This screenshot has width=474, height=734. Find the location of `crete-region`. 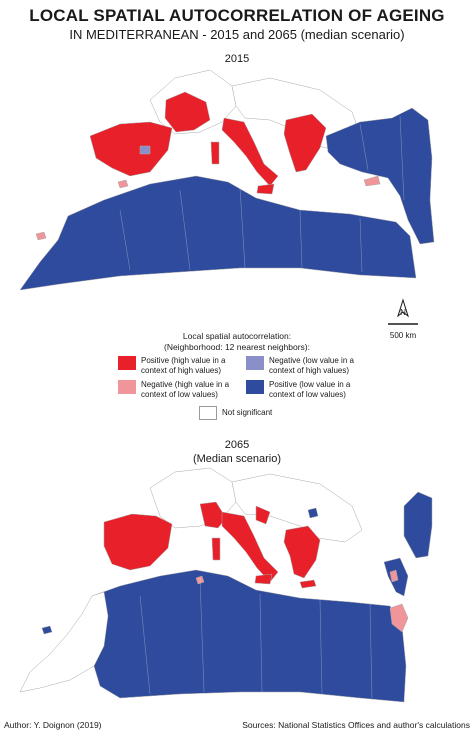

crete-region is located at coordinates (308, 584).